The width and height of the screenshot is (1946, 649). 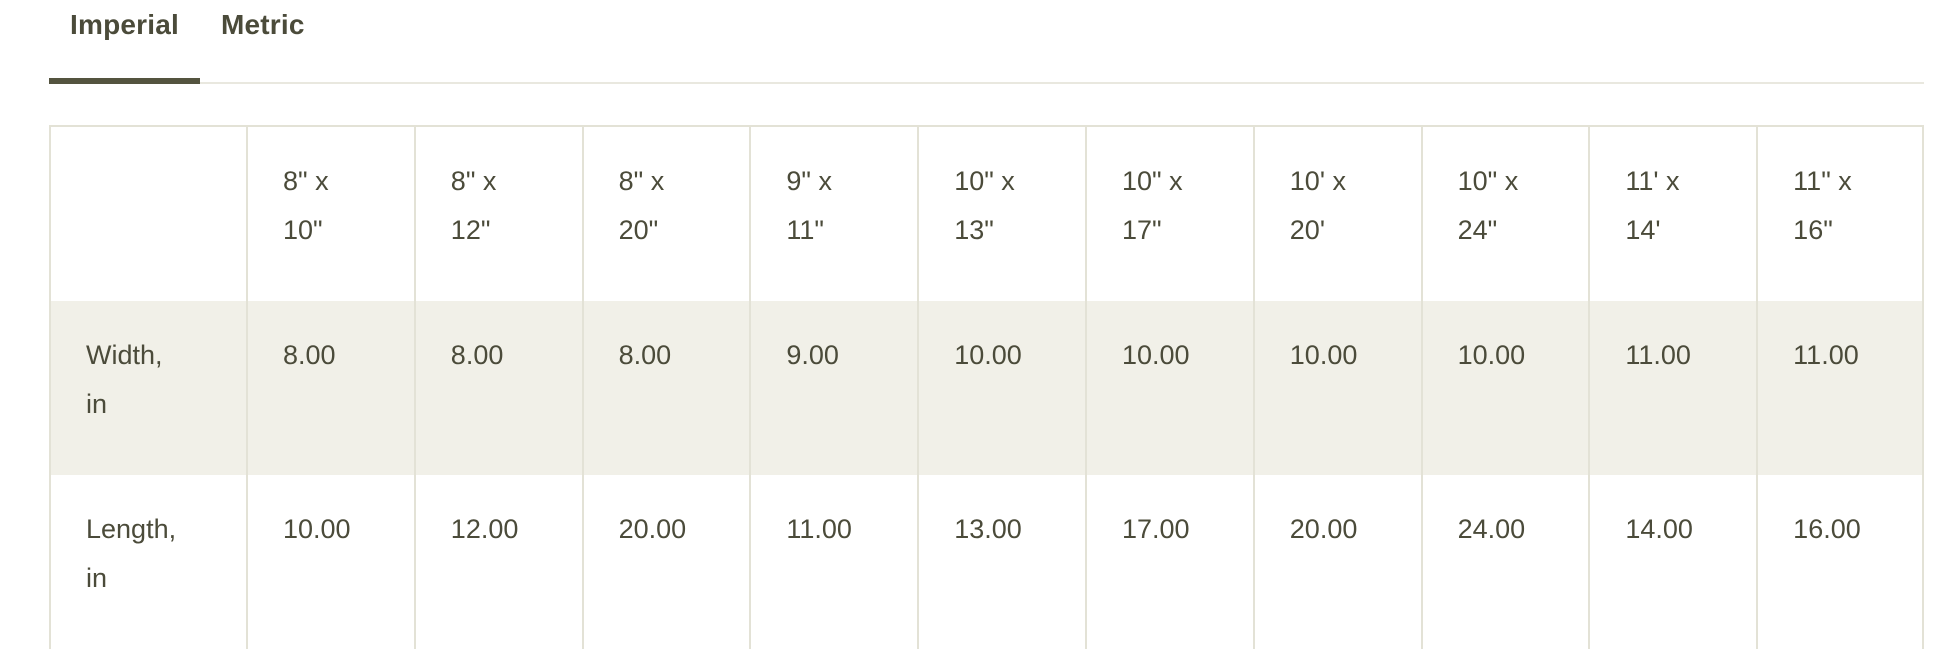 What do you see at coordinates (1652, 205) in the screenshot?
I see `column-header-label: 11' x 14'` at bounding box center [1652, 205].